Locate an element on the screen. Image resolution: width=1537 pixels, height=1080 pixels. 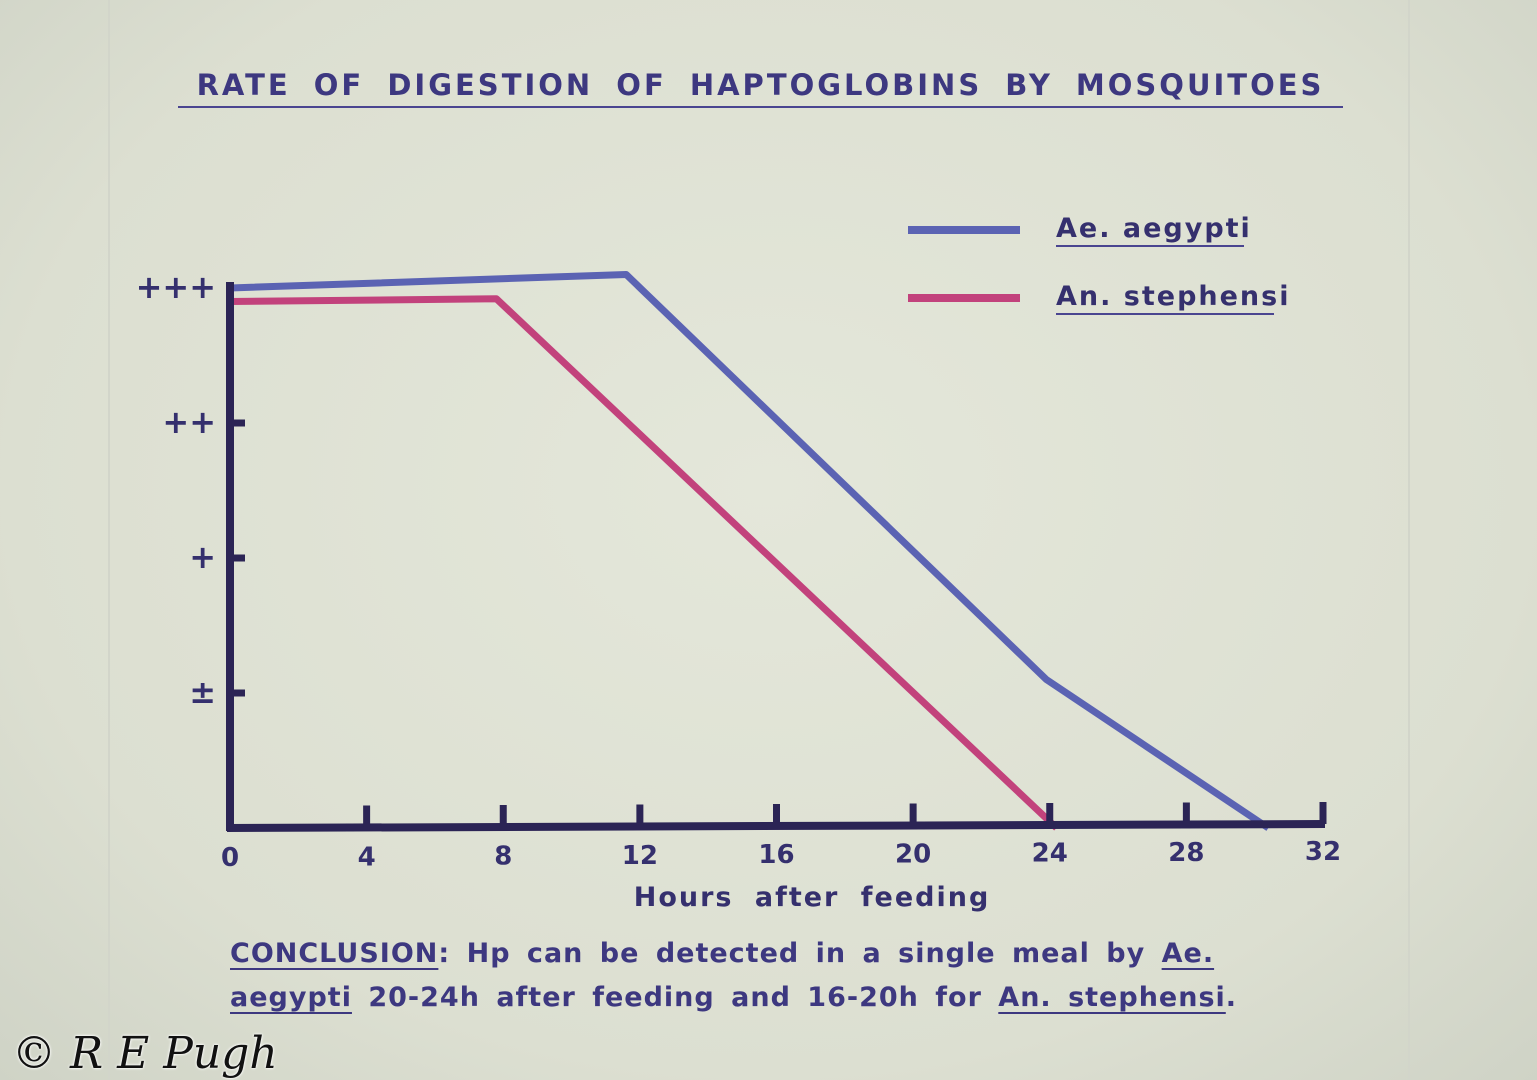
watermark: © R E Pugh is located at coordinates (145, 1053).